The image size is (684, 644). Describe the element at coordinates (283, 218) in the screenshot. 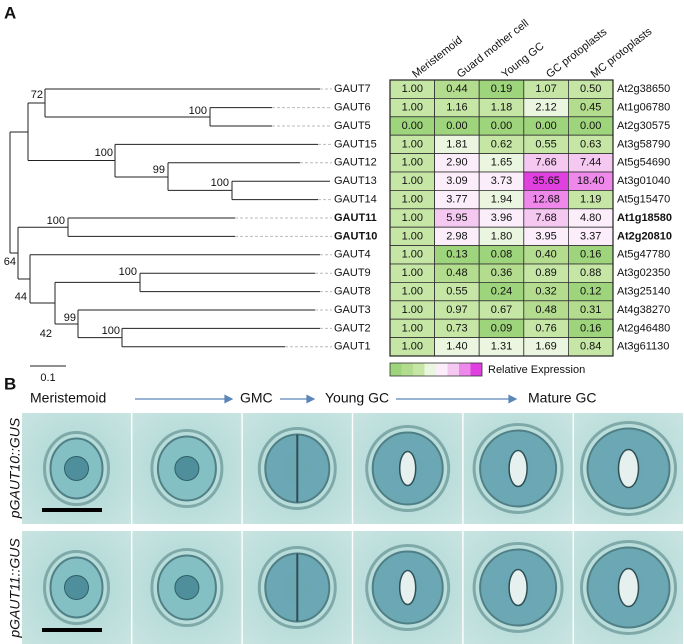

I see `tree-leaders` at that location.